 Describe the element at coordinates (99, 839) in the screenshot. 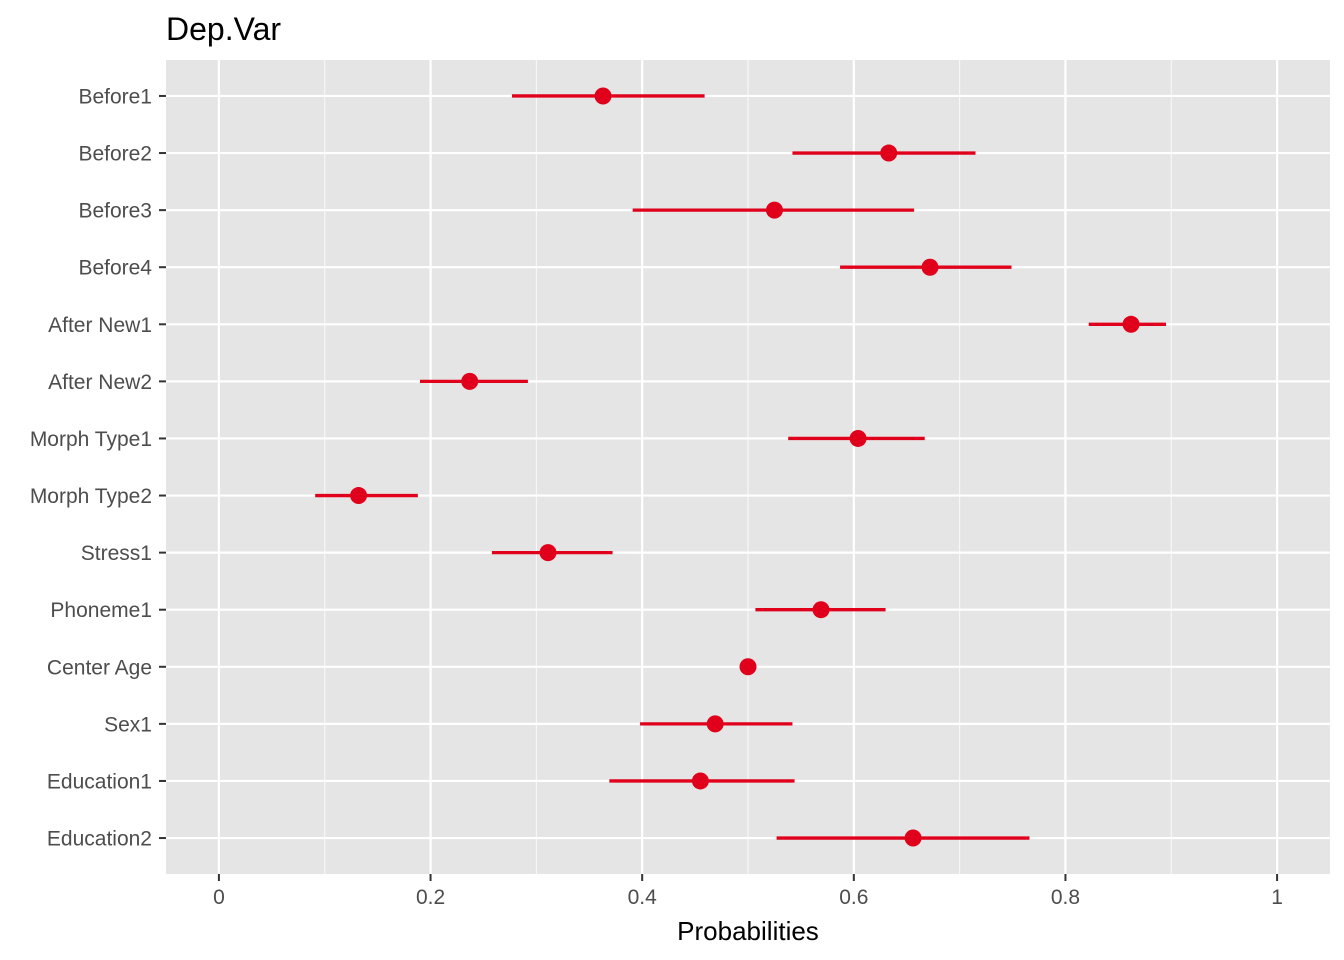

I see `y-tick-label: Education2` at that location.